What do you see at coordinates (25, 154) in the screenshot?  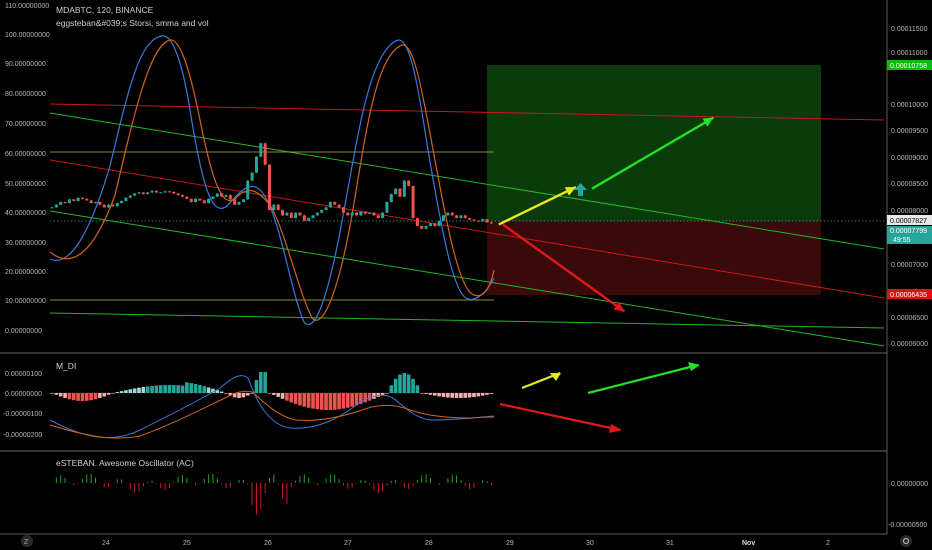 I see `left-tick: 60.00000000` at bounding box center [25, 154].